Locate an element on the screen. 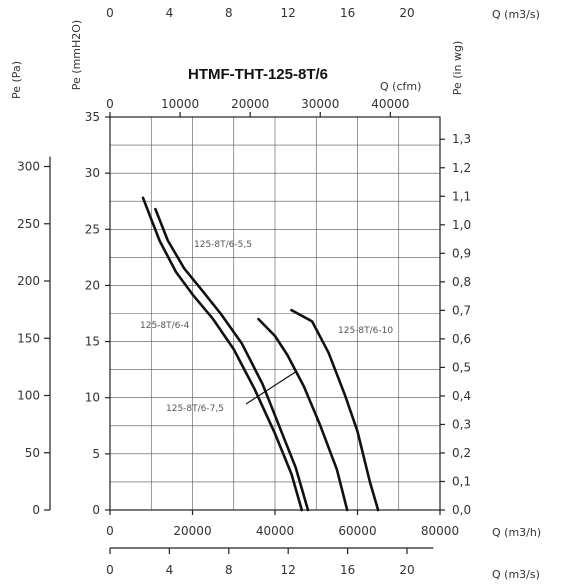 The image size is (569, 586). x-tick-label-m3s-bottom: 16 is located at coordinates (347, 570).